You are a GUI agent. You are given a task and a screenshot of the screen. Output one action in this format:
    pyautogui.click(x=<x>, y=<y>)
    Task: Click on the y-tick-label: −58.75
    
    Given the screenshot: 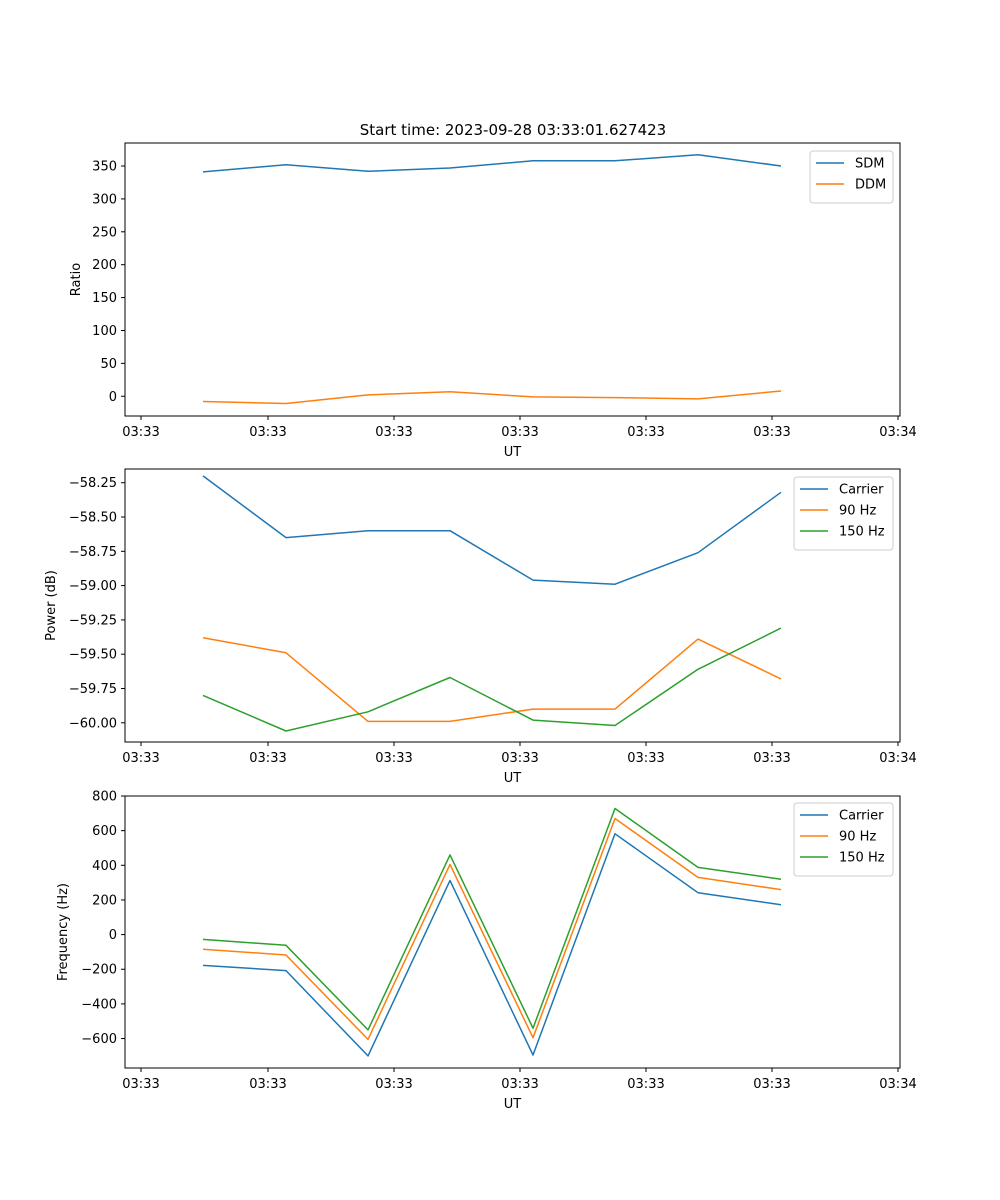 What is the action you would take?
    pyautogui.click(x=93, y=552)
    